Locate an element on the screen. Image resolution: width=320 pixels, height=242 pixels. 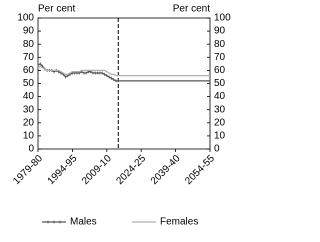
y2-tick-label: 20 is located at coordinates (220, 122).